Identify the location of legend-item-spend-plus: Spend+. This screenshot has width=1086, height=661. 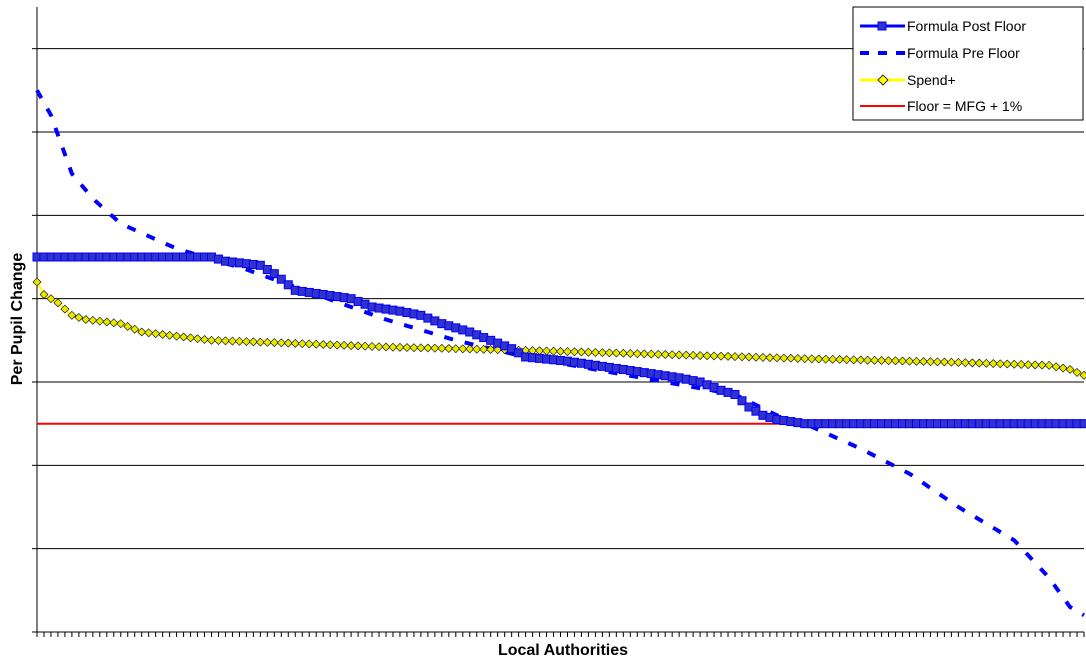
(908, 80).